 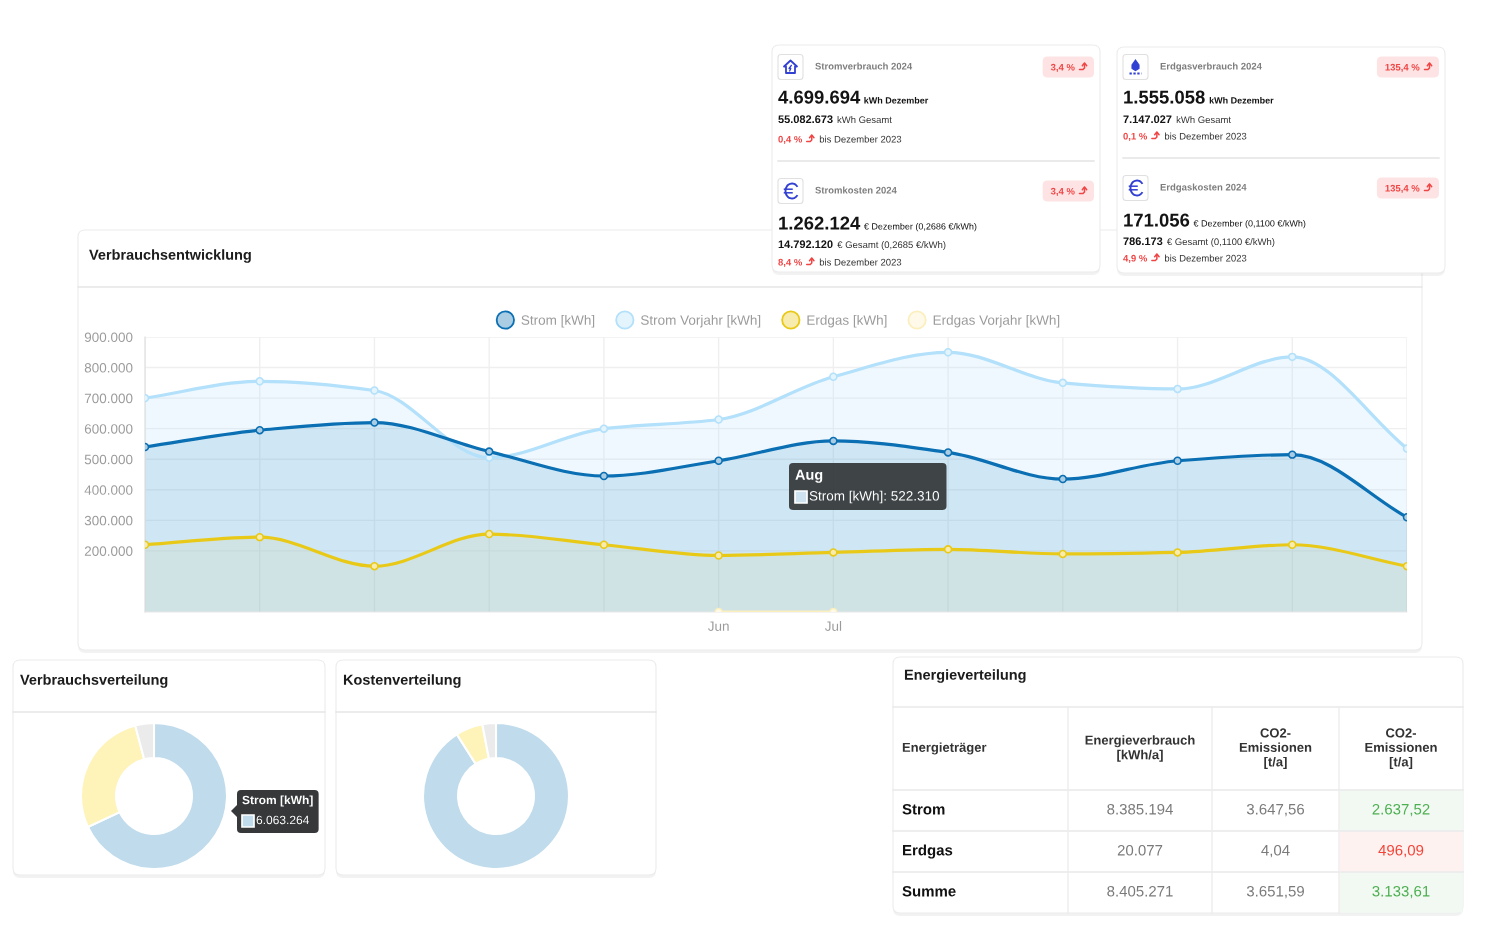 What do you see at coordinates (108, 398) in the screenshot?
I see `y-tick-label: 700.000` at bounding box center [108, 398].